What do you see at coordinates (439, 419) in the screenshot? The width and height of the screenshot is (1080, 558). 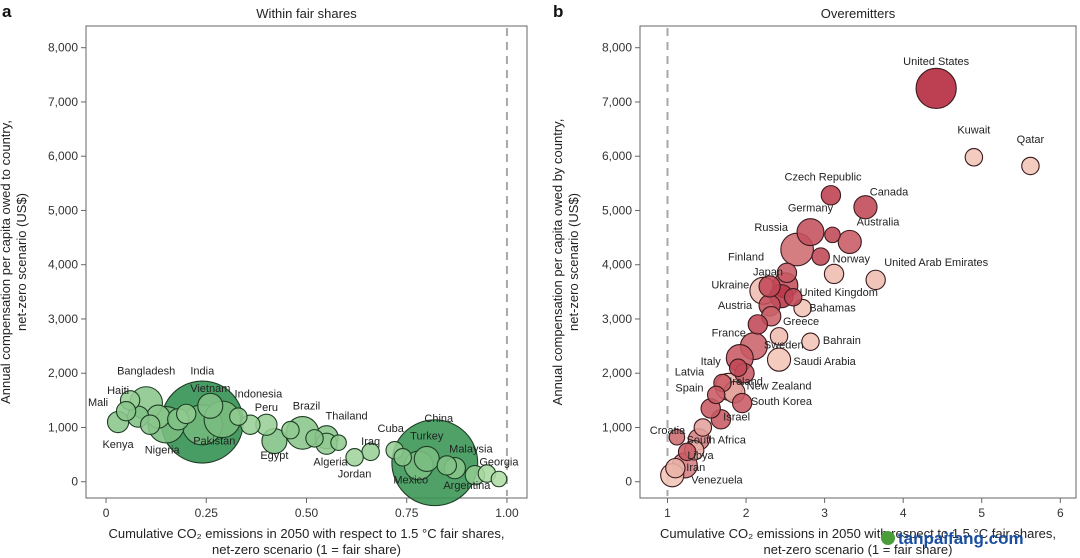 I see `point-label: China` at bounding box center [439, 419].